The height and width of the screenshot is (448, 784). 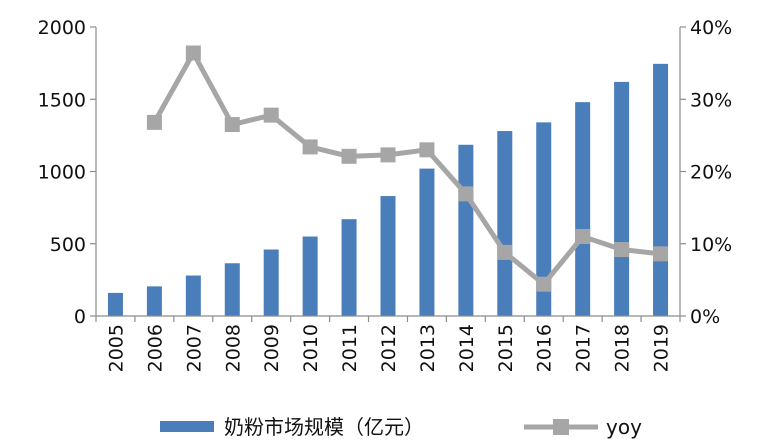 What do you see at coordinates (116, 348) in the screenshot?
I see `x-tick-label-2005: 2005` at bounding box center [116, 348].